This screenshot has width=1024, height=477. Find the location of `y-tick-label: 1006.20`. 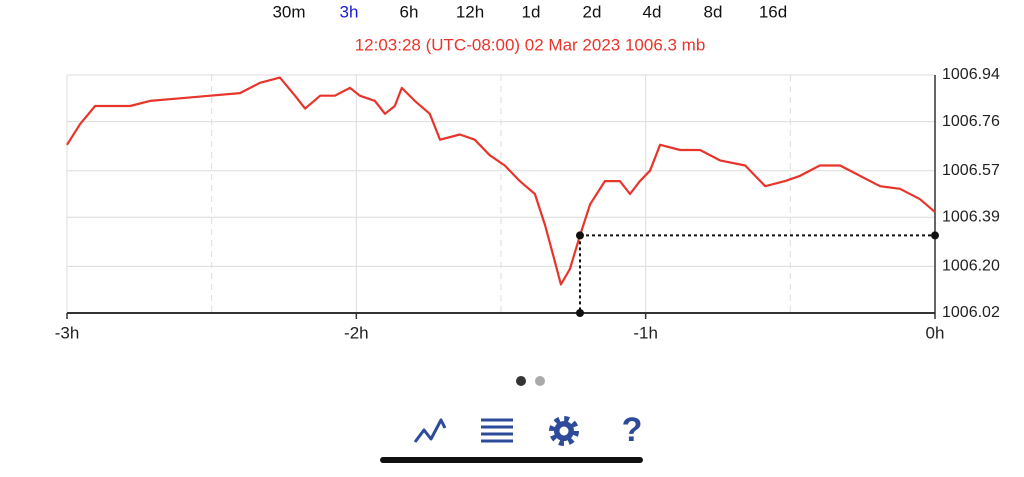

y-tick-label: 1006.20 is located at coordinates (971, 266).